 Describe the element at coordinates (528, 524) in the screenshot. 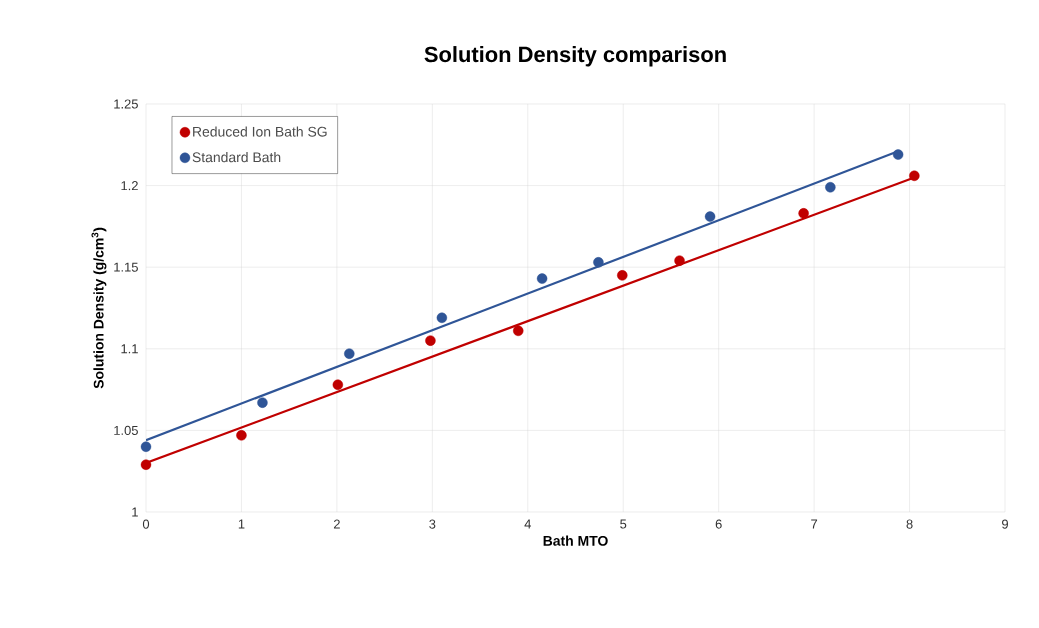

I see `x-tick-label: 4` at that location.